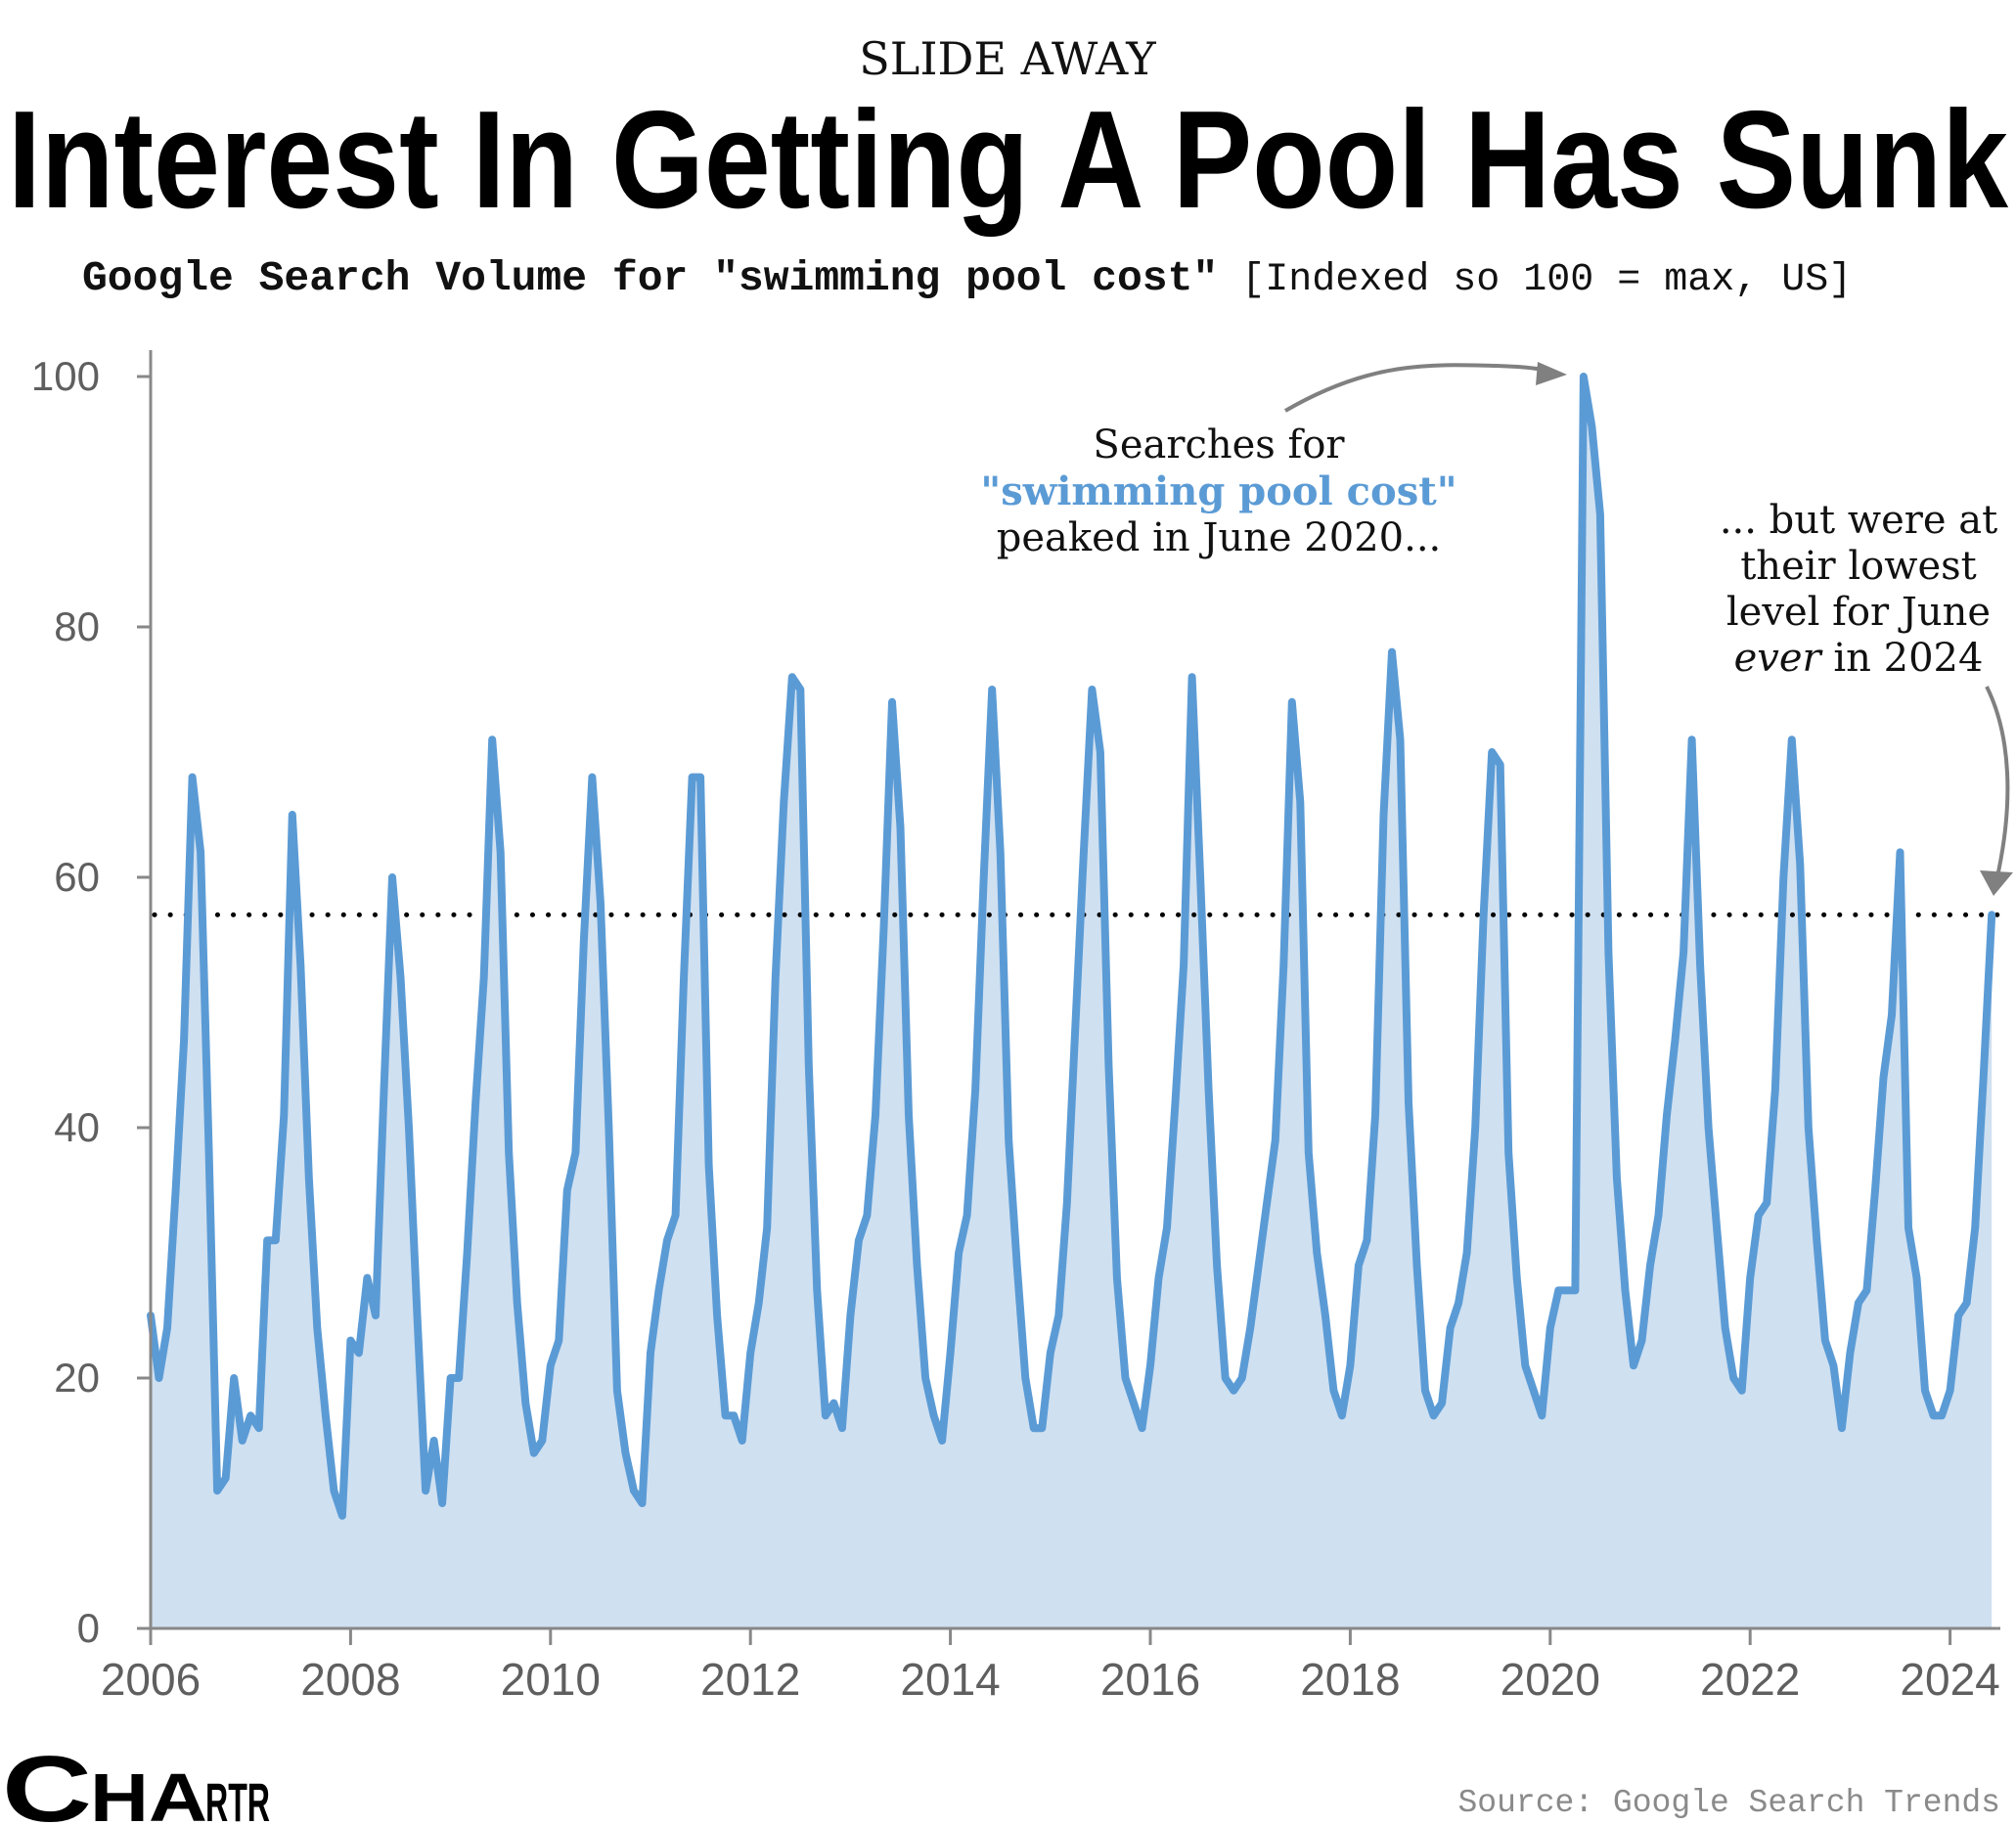 Image resolution: width=2016 pixels, height=1825 pixels. I want to click on logo-c: C, so click(47, 1781).